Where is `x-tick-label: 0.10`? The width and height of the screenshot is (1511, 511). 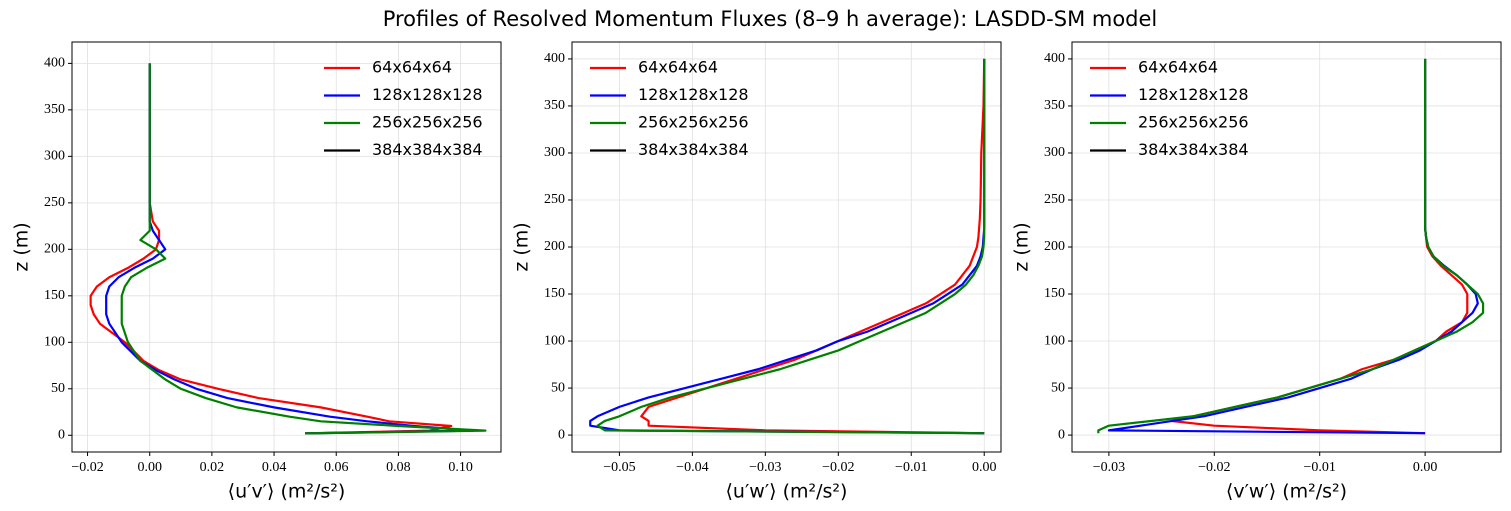 x-tick-label: 0.10 is located at coordinates (460, 467).